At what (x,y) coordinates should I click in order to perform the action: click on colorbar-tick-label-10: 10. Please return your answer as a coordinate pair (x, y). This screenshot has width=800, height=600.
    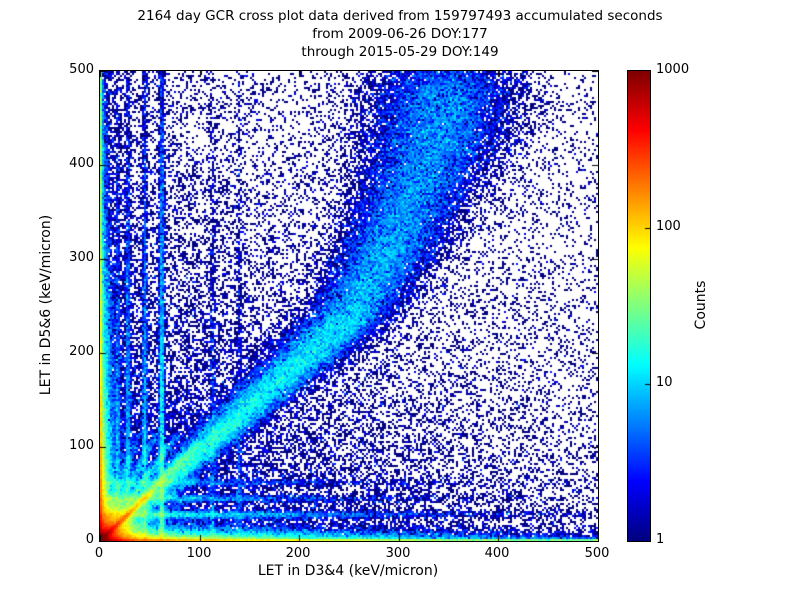
    Looking at the image, I should click on (664, 382).